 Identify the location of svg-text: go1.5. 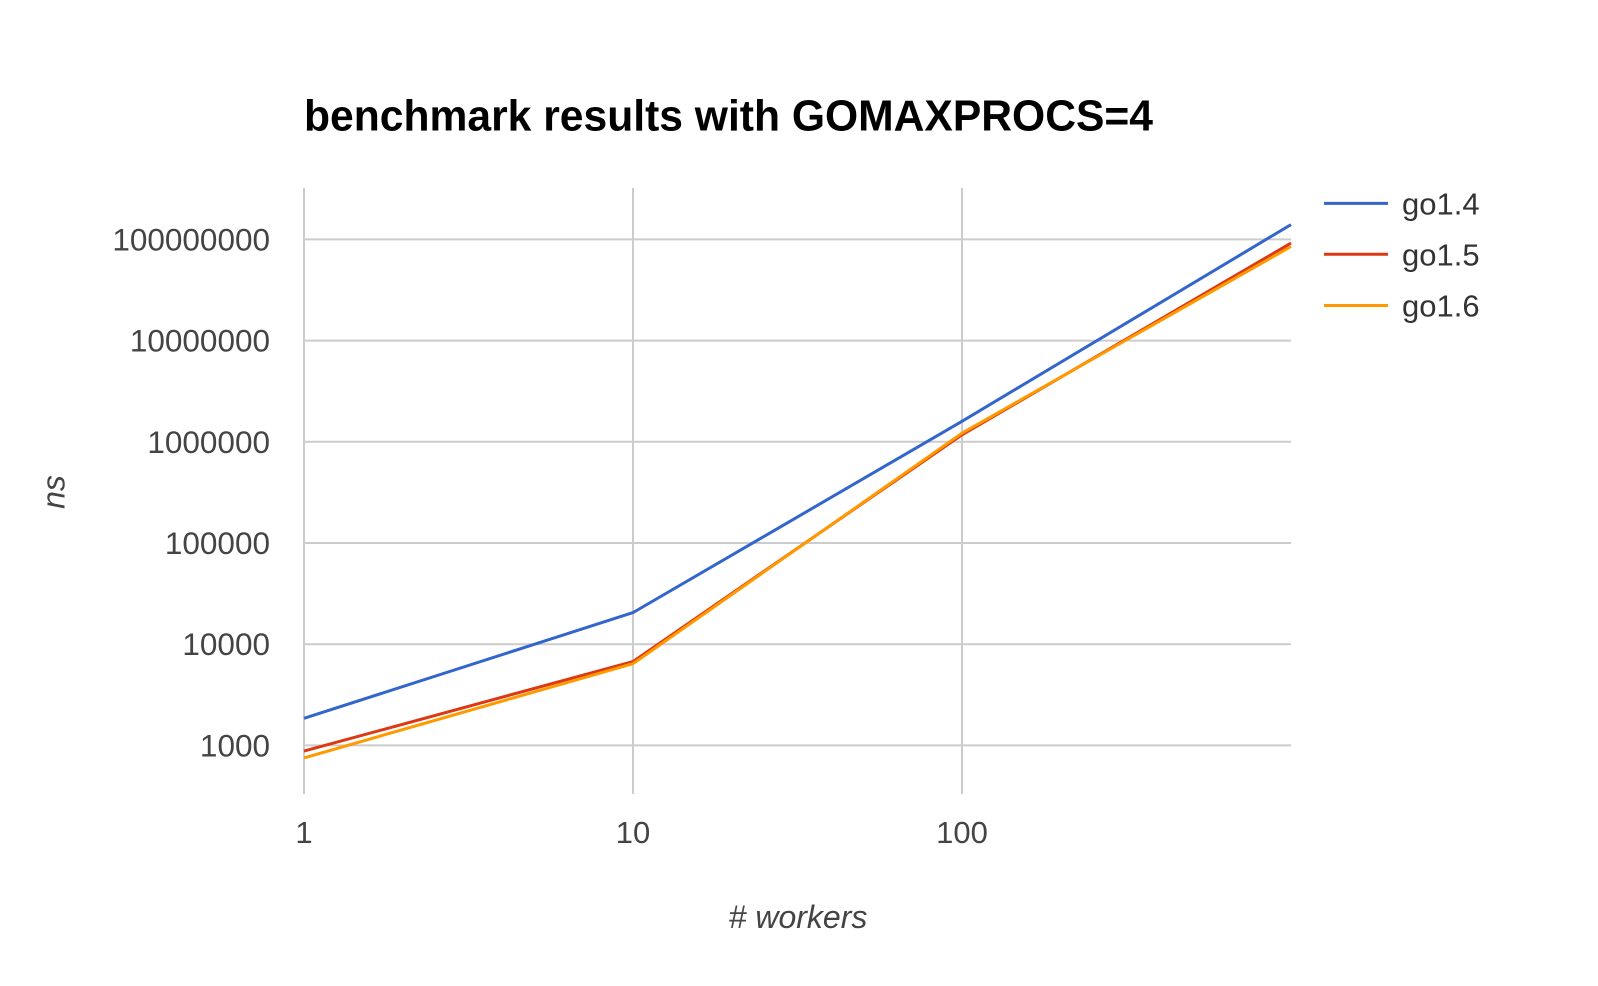
(1441, 254).